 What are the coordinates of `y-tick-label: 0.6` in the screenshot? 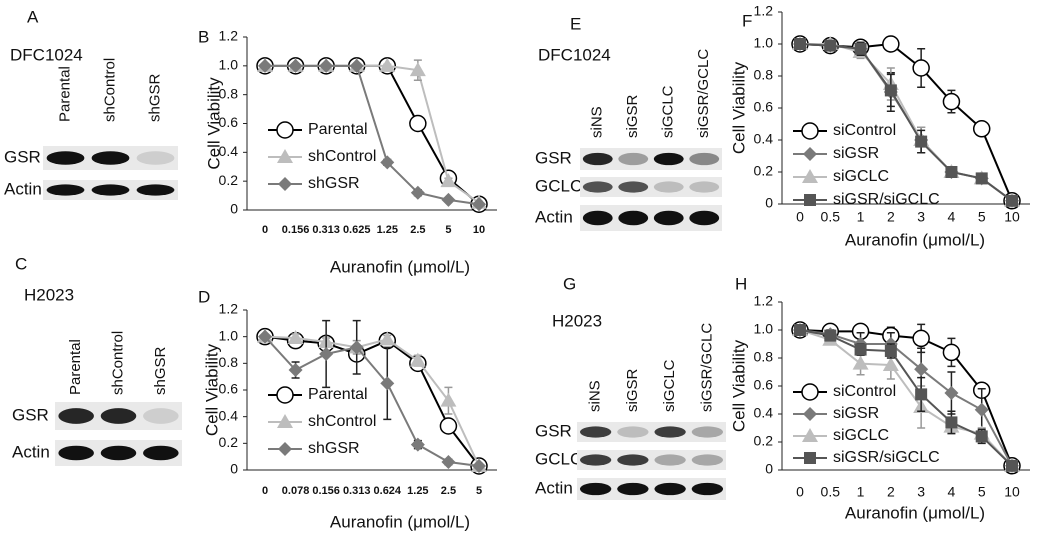 It's located at (229, 122).